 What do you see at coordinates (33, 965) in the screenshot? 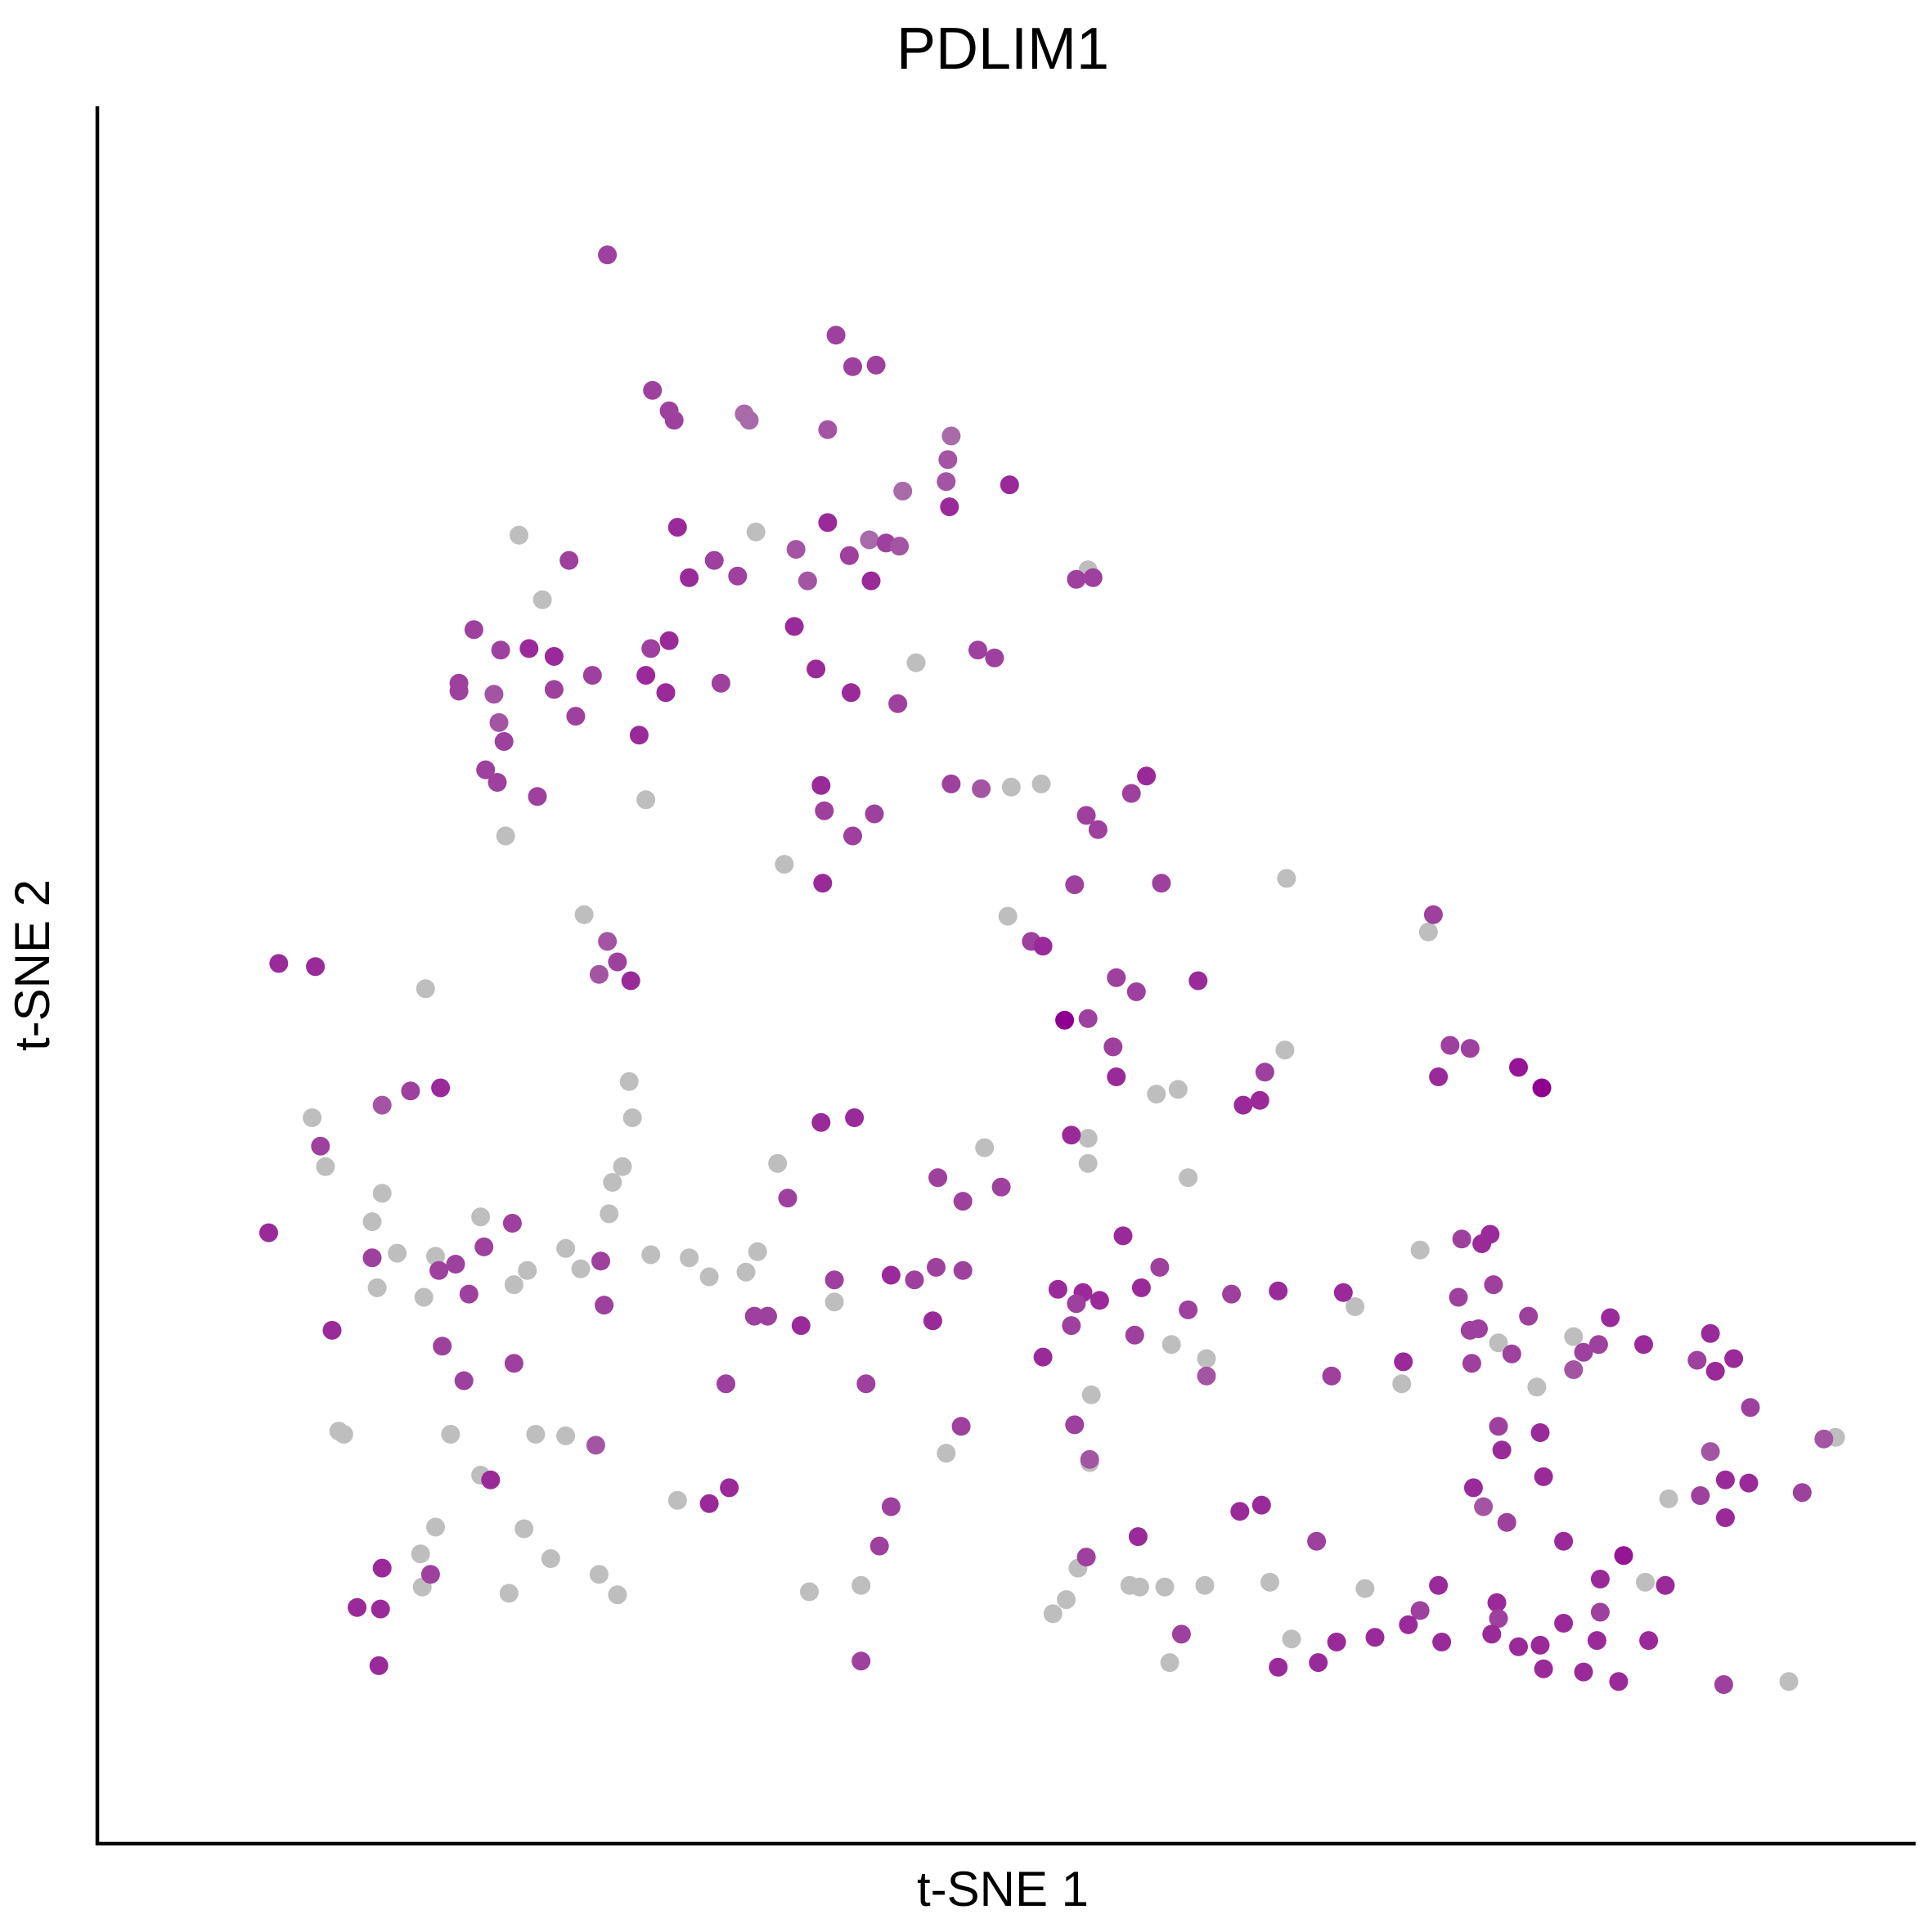
I see `y-axis-label: t-SNE 2` at bounding box center [33, 965].